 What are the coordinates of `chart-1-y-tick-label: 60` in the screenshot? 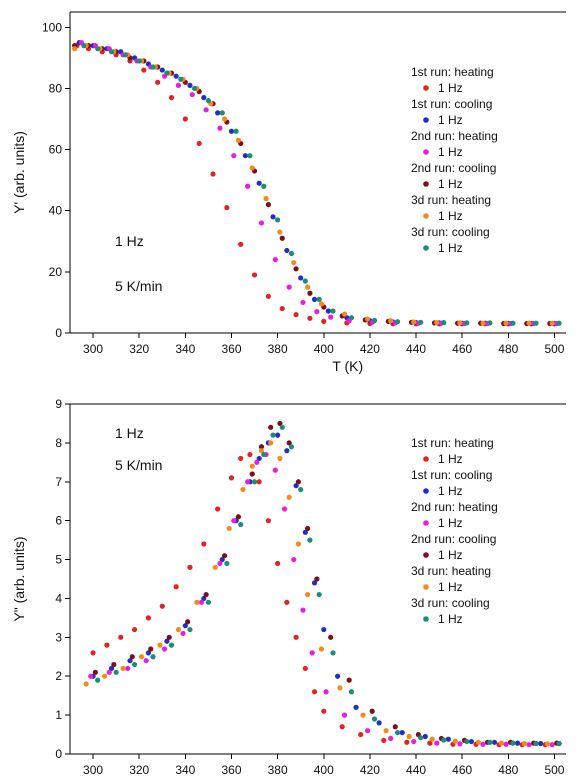 It's located at (56, 150).